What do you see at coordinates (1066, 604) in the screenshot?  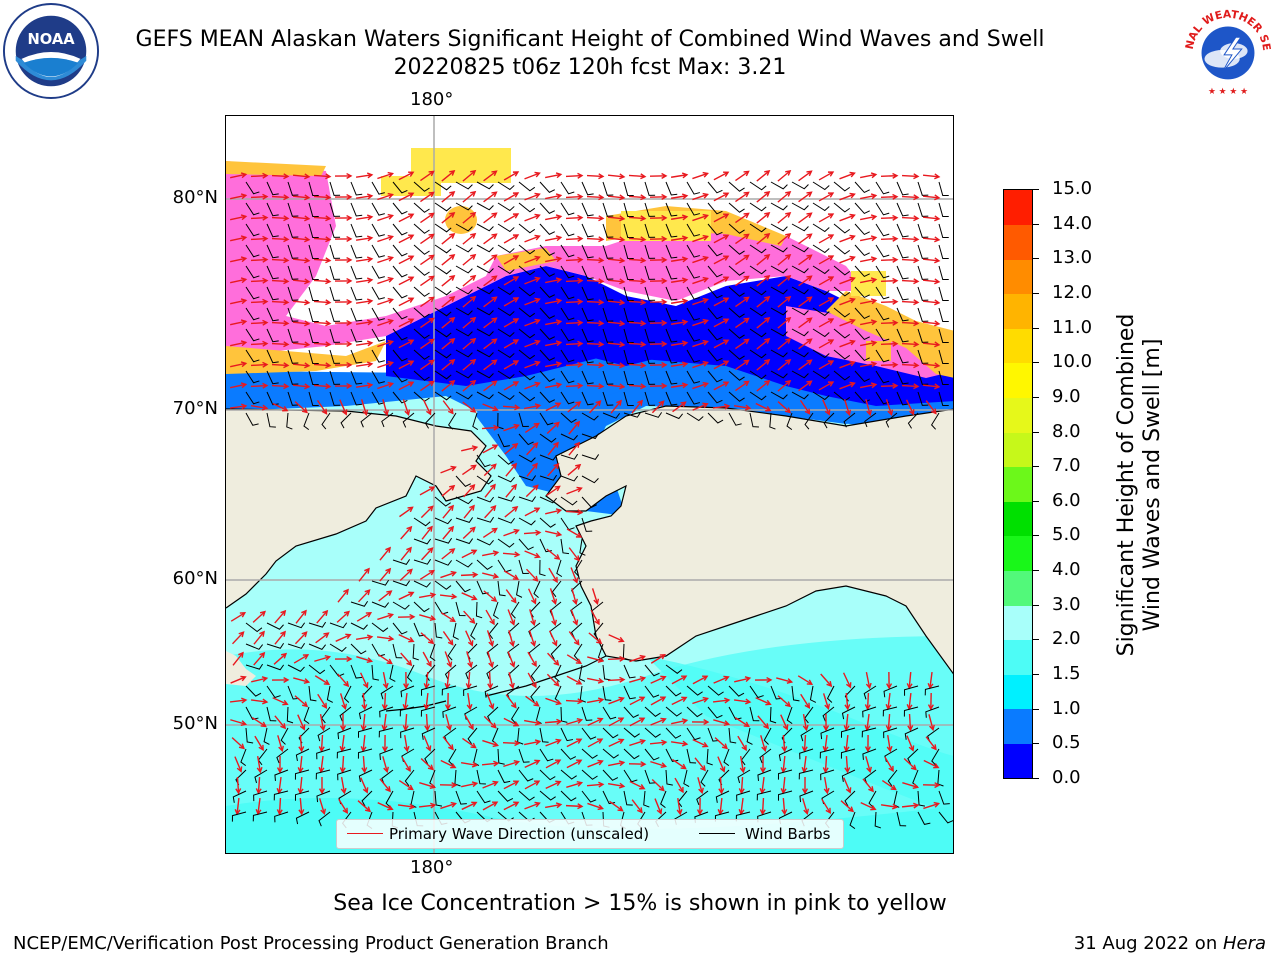 I see `colorbar-tick-label: 3.0` at bounding box center [1066, 604].